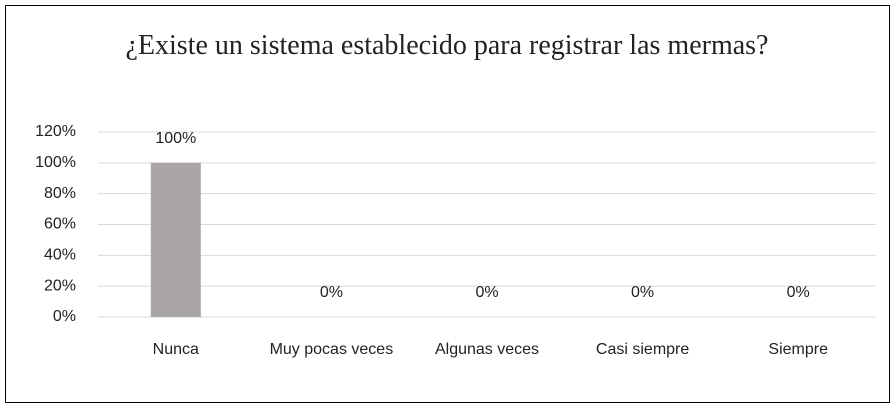  I want to click on x-tick-label: Siempre, so click(798, 349).